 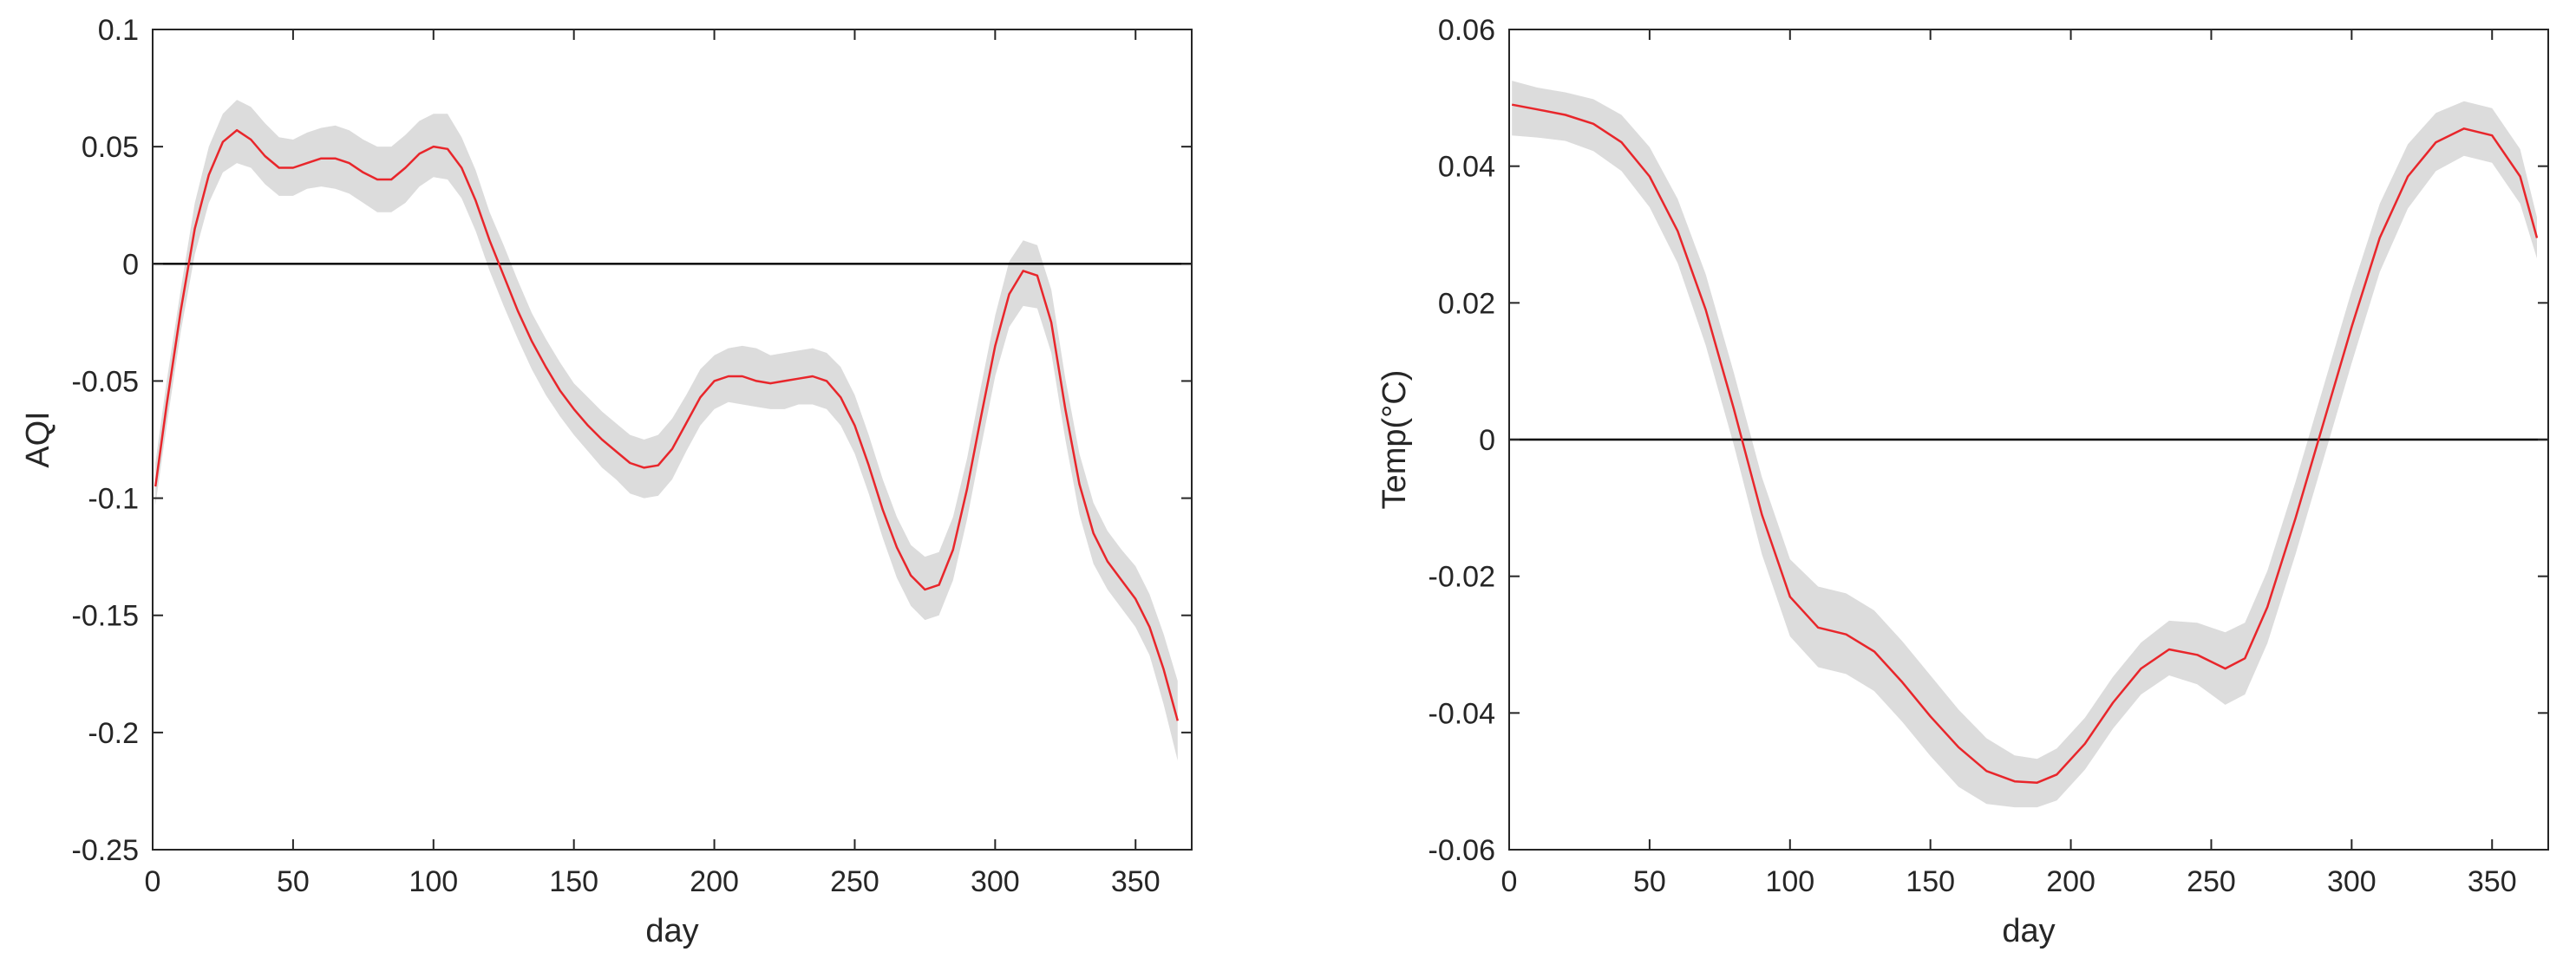 What do you see at coordinates (113, 499) in the screenshot?
I see `chart1-y-tick-label: -0.1` at bounding box center [113, 499].